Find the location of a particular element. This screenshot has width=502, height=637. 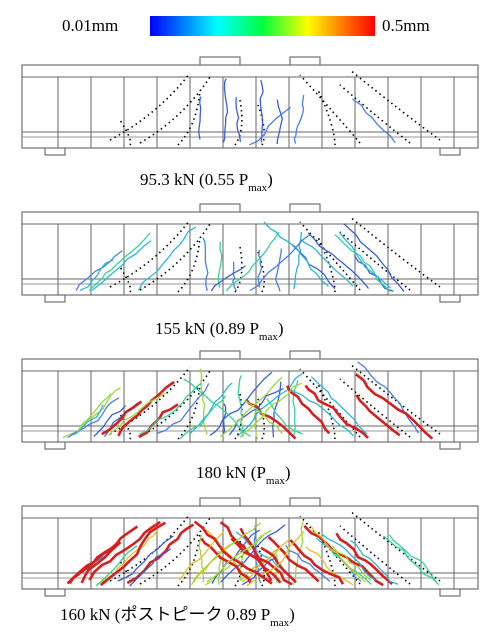

panel-caption: 155 kN (0.89 Pmax) is located at coordinates (219, 331).